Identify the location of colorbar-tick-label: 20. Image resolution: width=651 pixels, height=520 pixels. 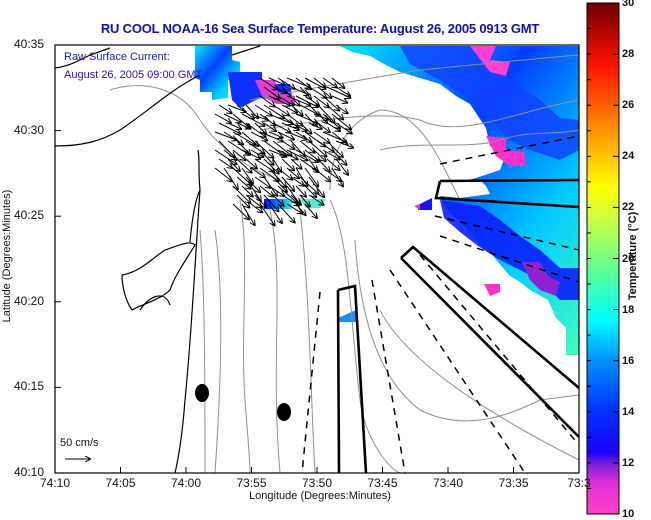
(628, 258).